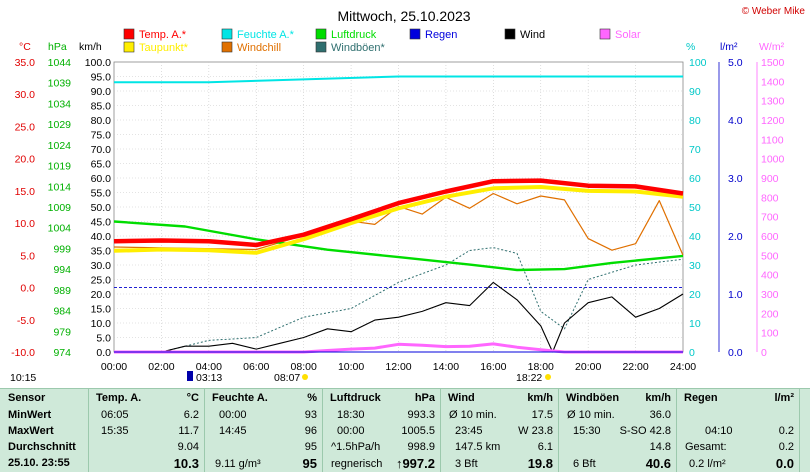  What do you see at coordinates (529, 378) in the screenshot?
I see `sunset-label: 18:22` at bounding box center [529, 378].